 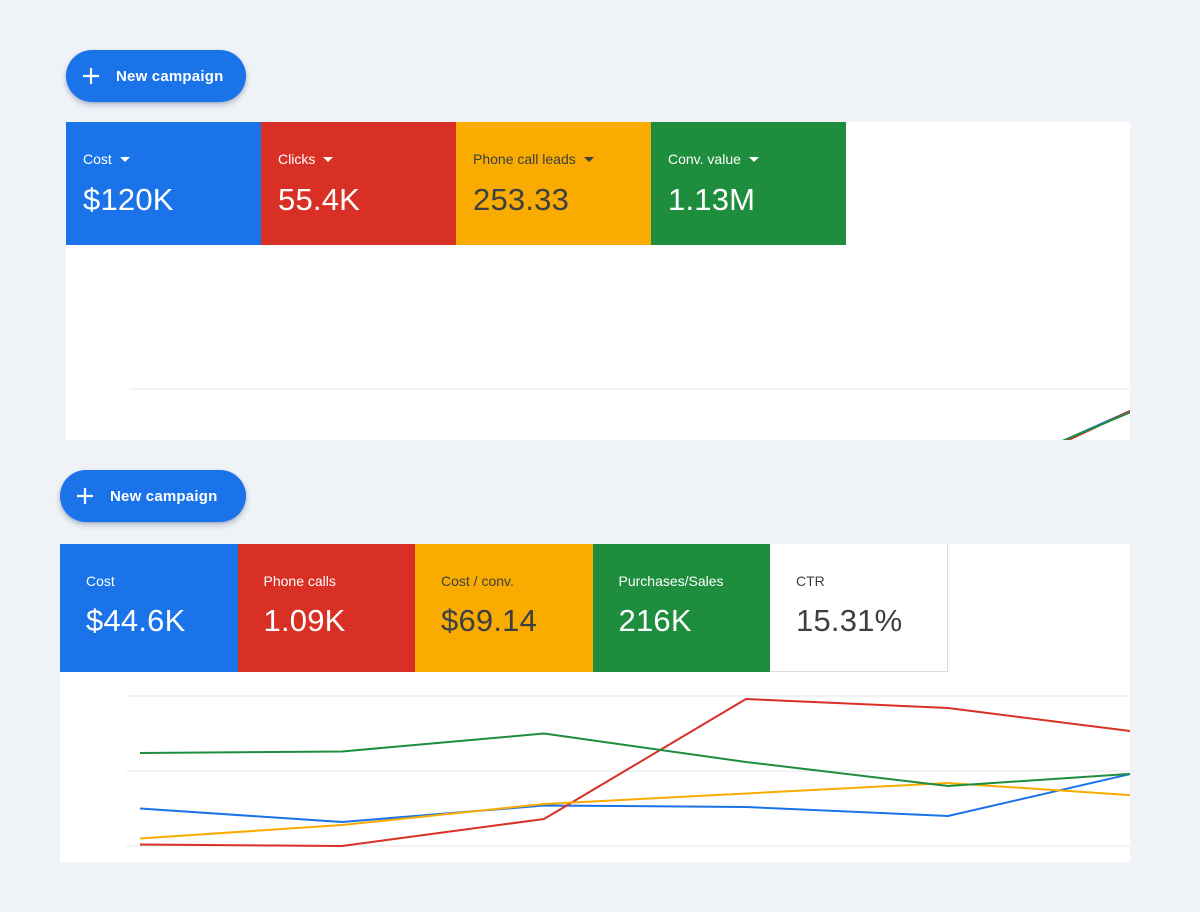 What do you see at coordinates (172, 159) in the screenshot?
I see `metric-label-row: Cost` at bounding box center [172, 159].